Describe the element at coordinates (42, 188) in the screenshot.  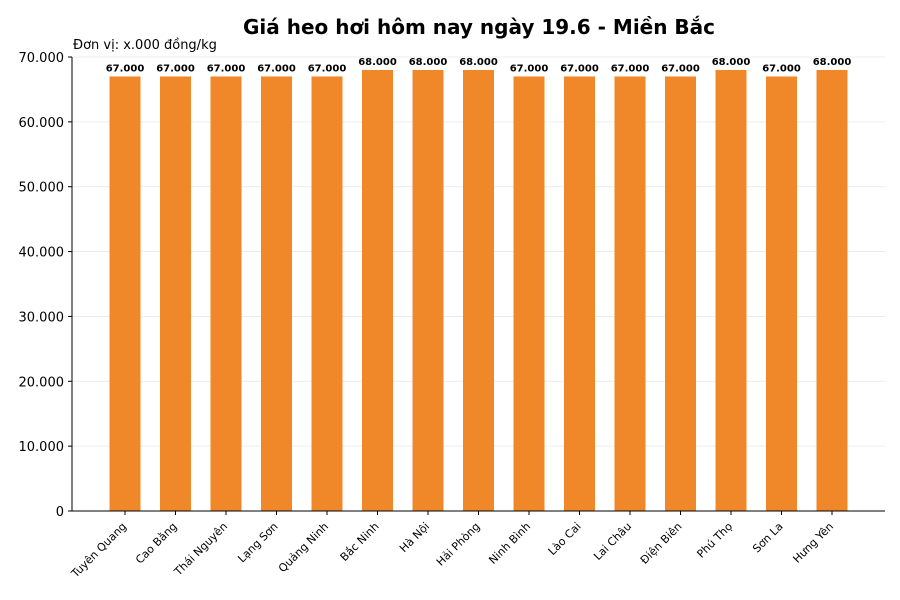
I see `y-tick-label: 50.000` at that location.